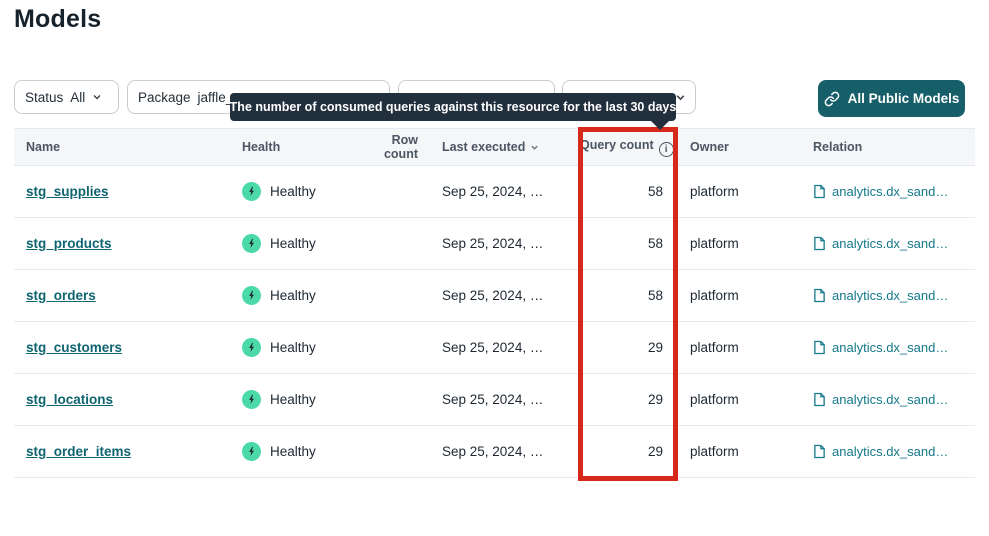 This screenshot has height=536, width=989. I want to click on tooltip-arrow, so click(660, 125).